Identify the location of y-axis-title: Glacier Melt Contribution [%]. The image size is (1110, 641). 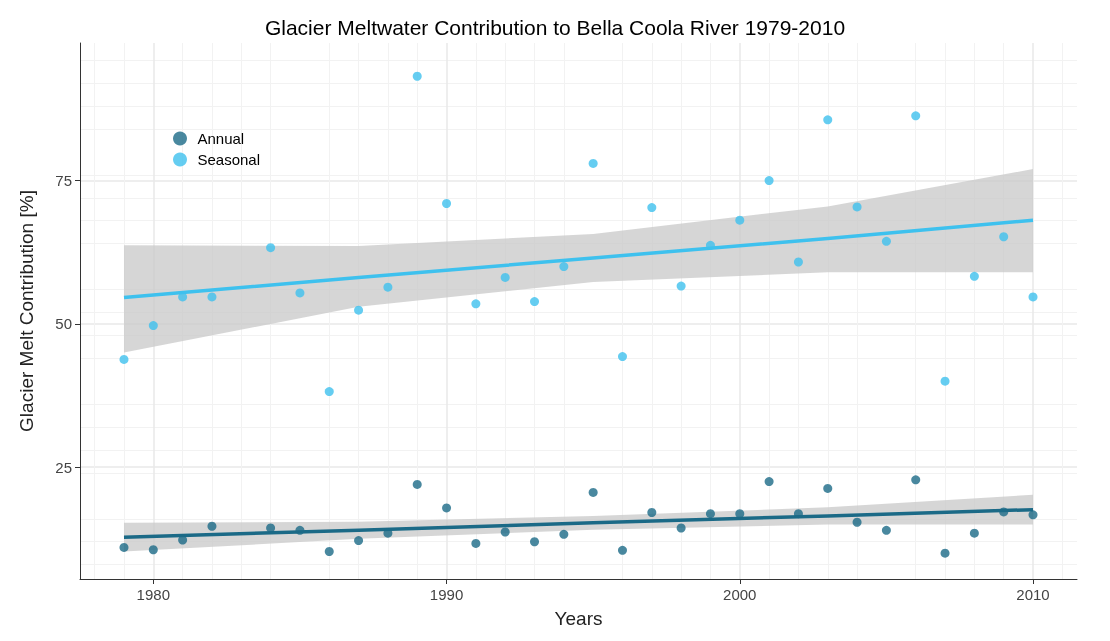
(26, 311).